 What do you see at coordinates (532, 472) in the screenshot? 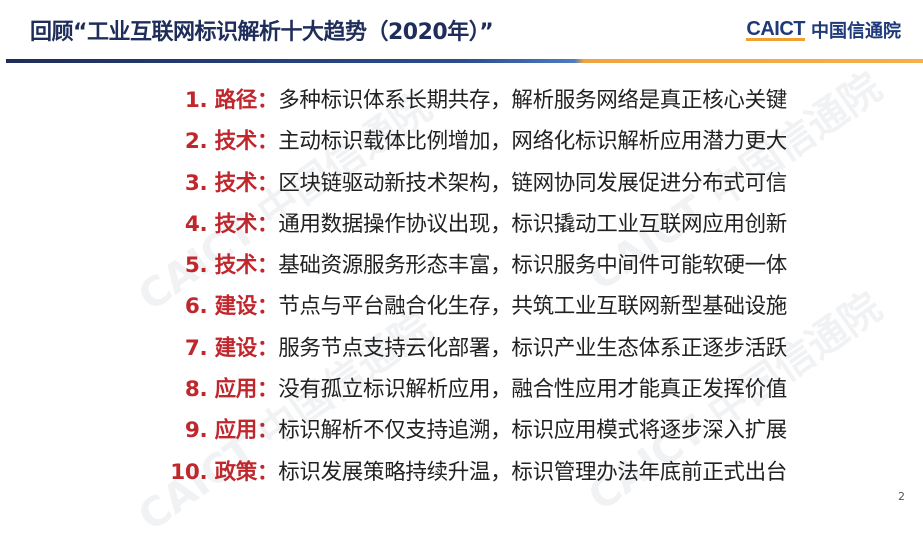
I see `item-text: 标识发展策略持续升温，标识管理办法年底前正式出台` at bounding box center [532, 472].